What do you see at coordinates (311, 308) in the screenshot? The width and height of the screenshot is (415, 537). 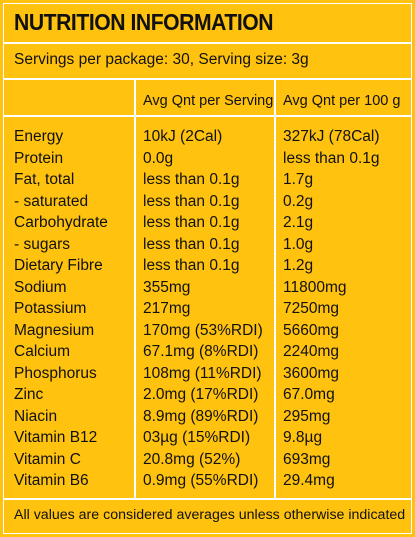 I see `per-100g-value: 7250mg` at bounding box center [311, 308].